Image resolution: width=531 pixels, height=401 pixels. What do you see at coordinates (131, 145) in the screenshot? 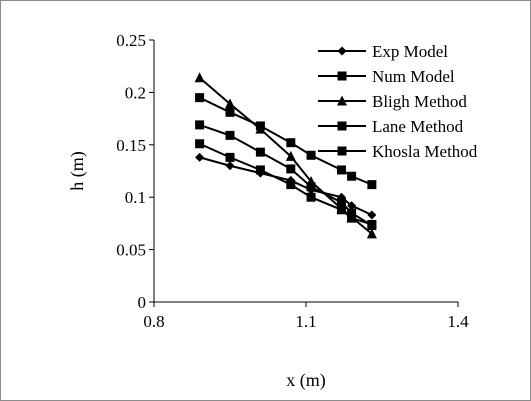
I see `y-tick-label: 0.15` at bounding box center [131, 145].